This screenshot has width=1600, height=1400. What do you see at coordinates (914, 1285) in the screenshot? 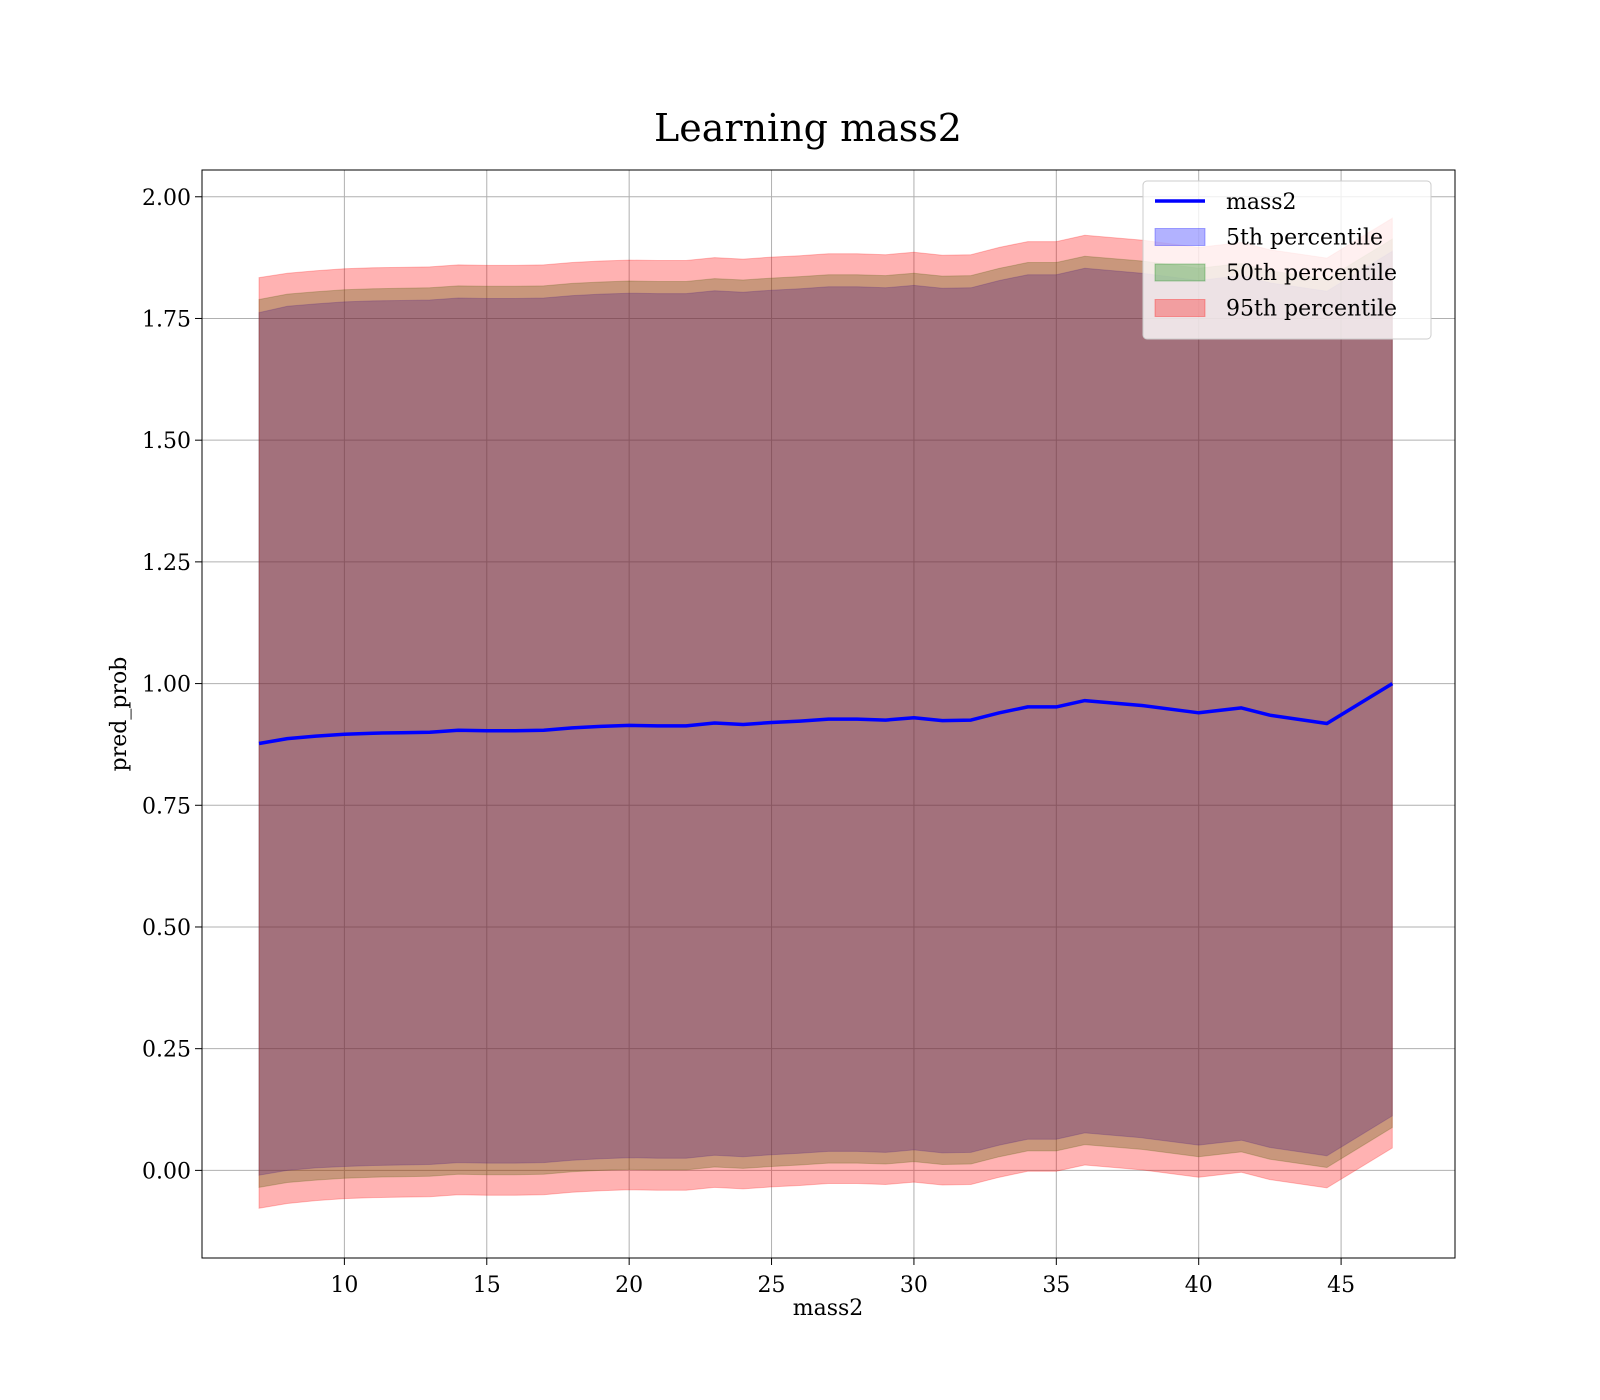
I see `x-tick-label: 30` at bounding box center [914, 1285].